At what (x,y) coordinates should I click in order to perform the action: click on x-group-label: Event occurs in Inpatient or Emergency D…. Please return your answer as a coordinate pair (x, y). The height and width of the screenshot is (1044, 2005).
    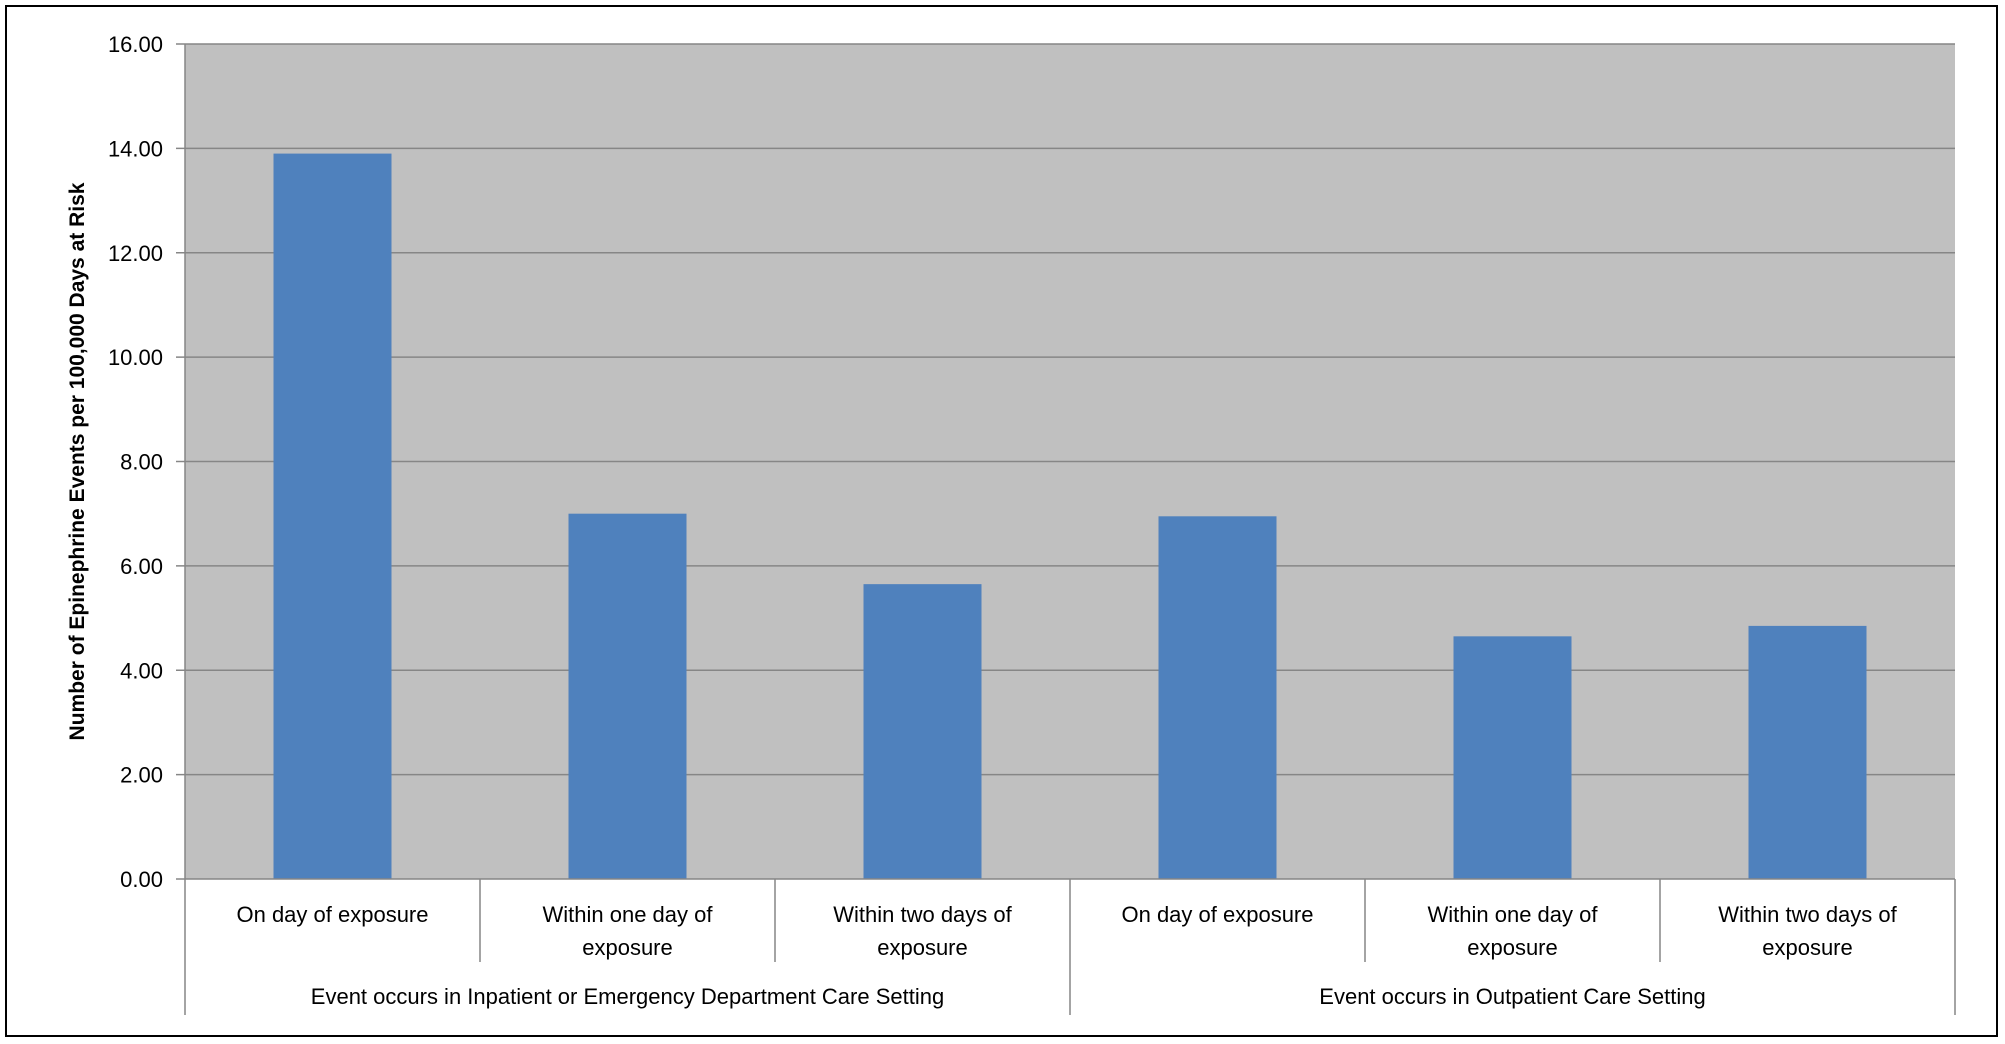
    Looking at the image, I should click on (627, 996).